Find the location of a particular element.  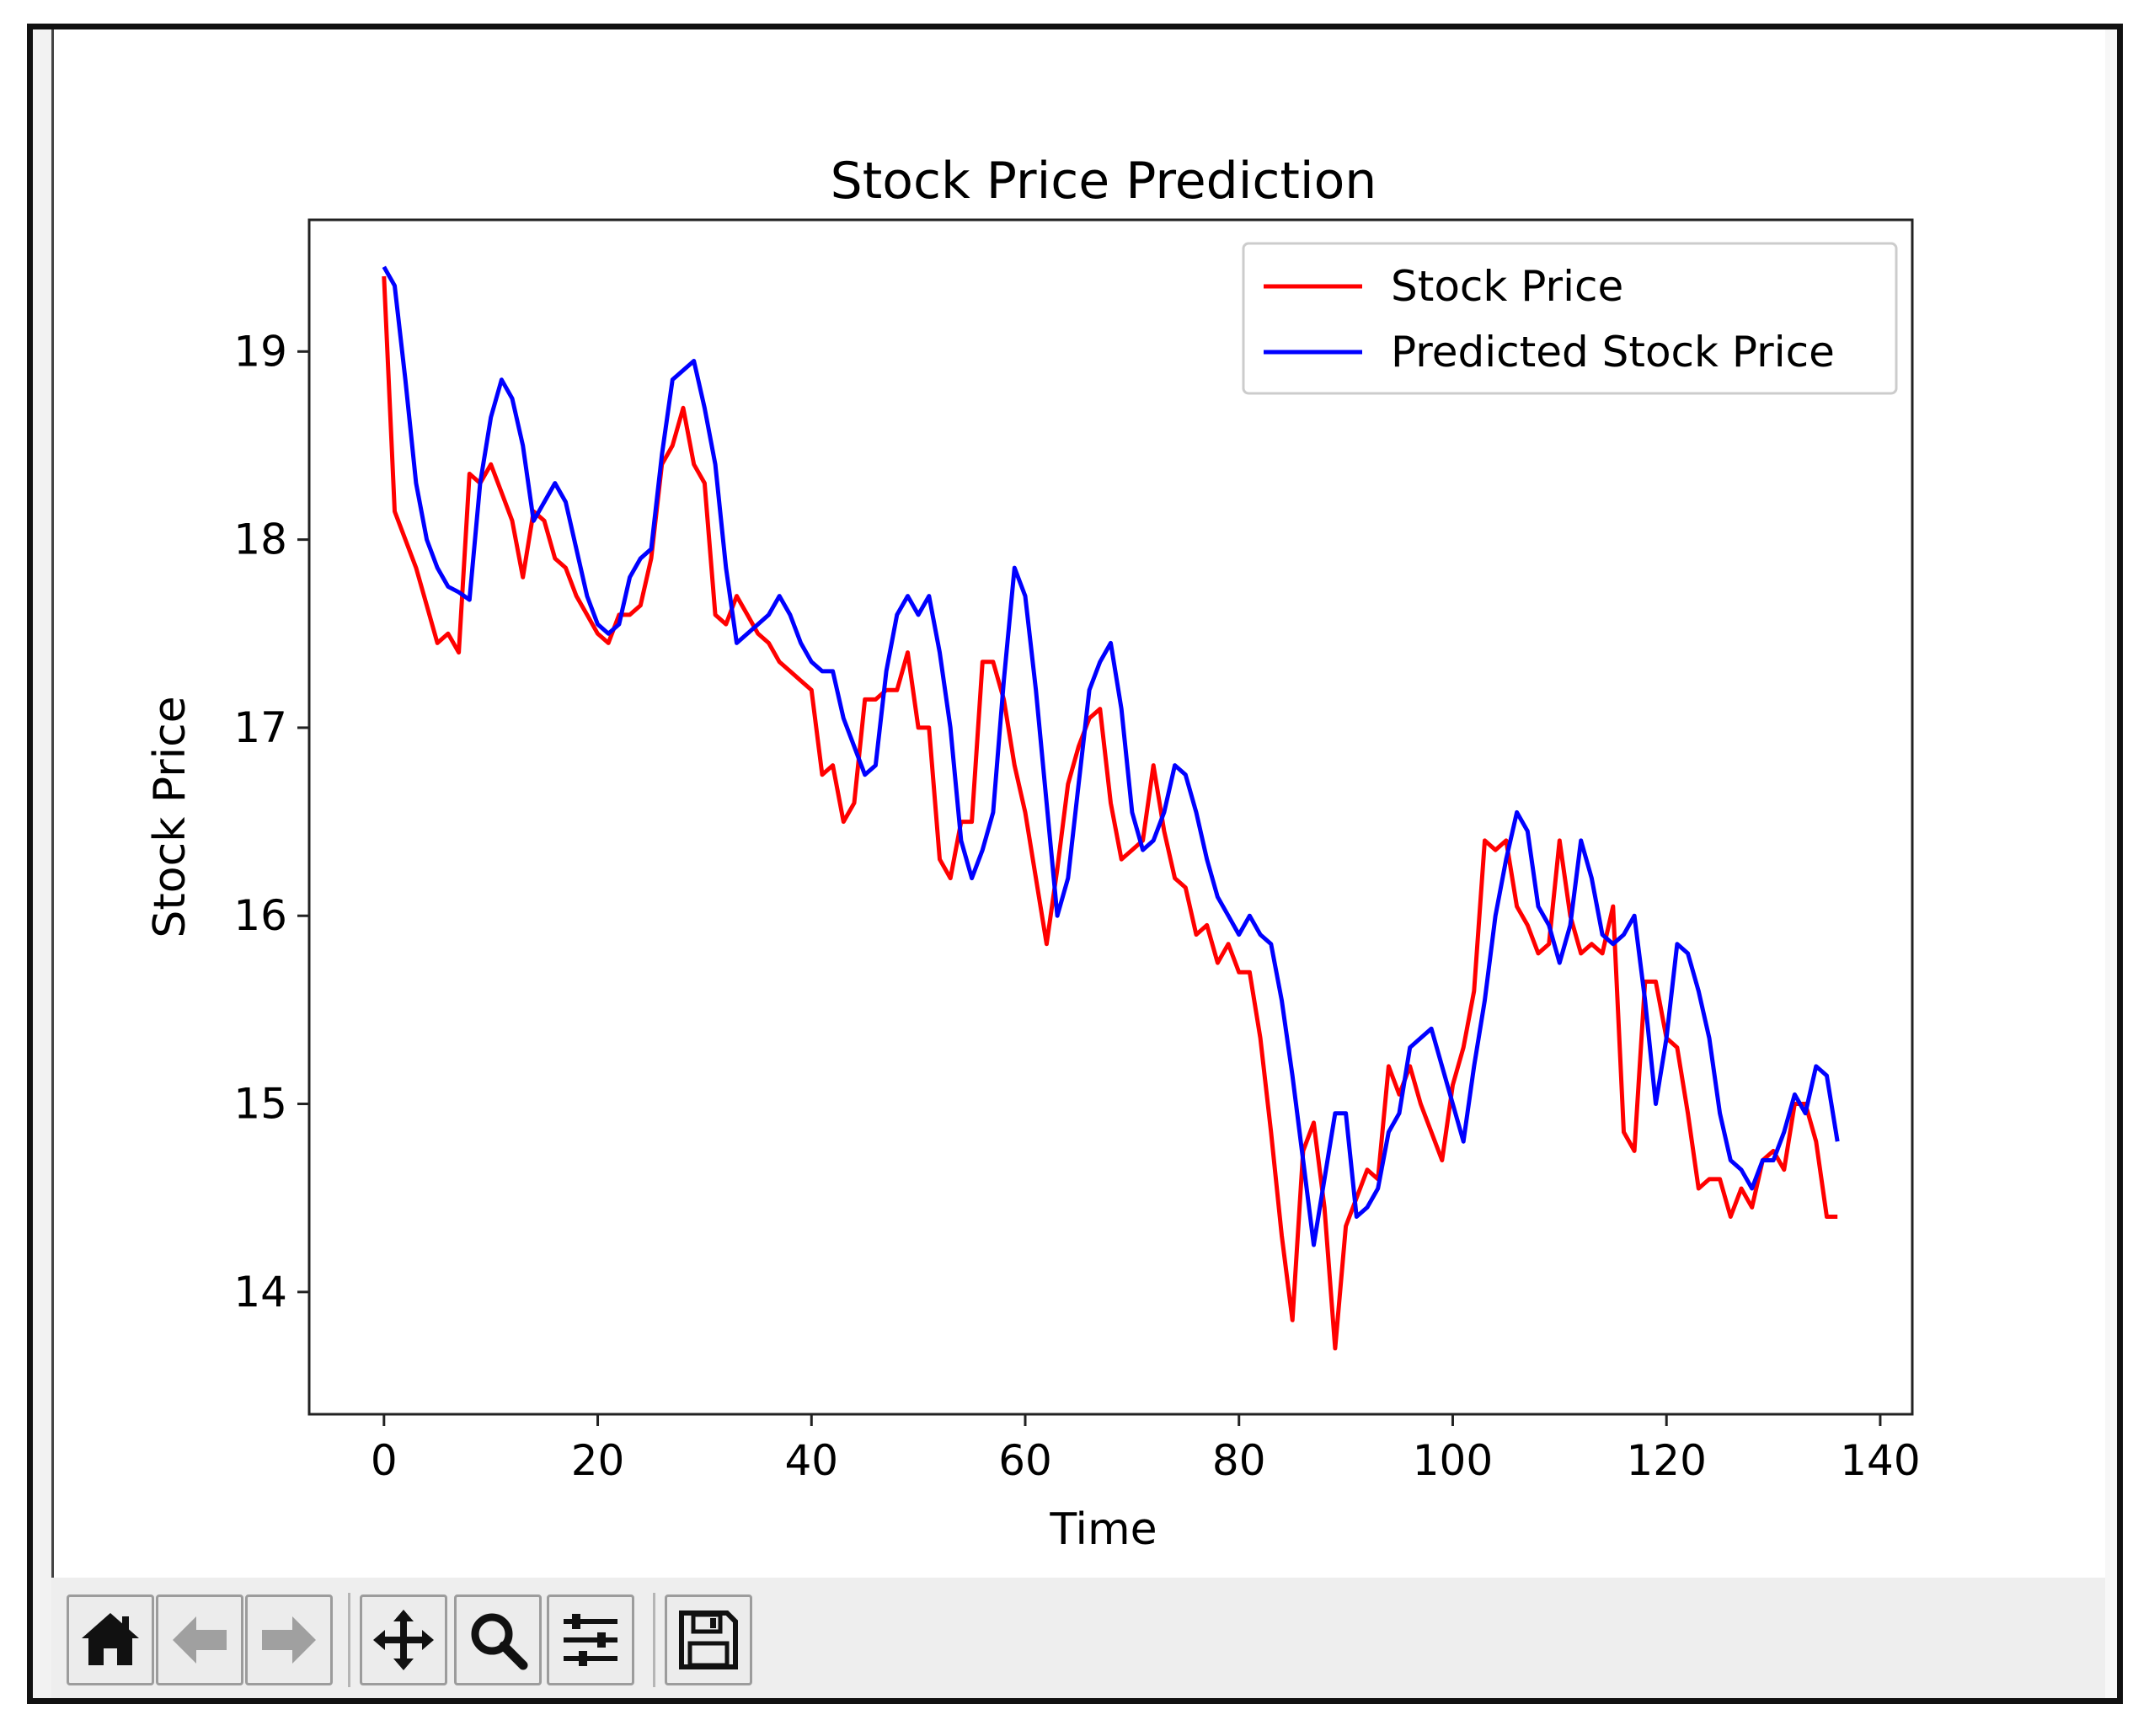

x-tick-label: 0 is located at coordinates (384, 1460).